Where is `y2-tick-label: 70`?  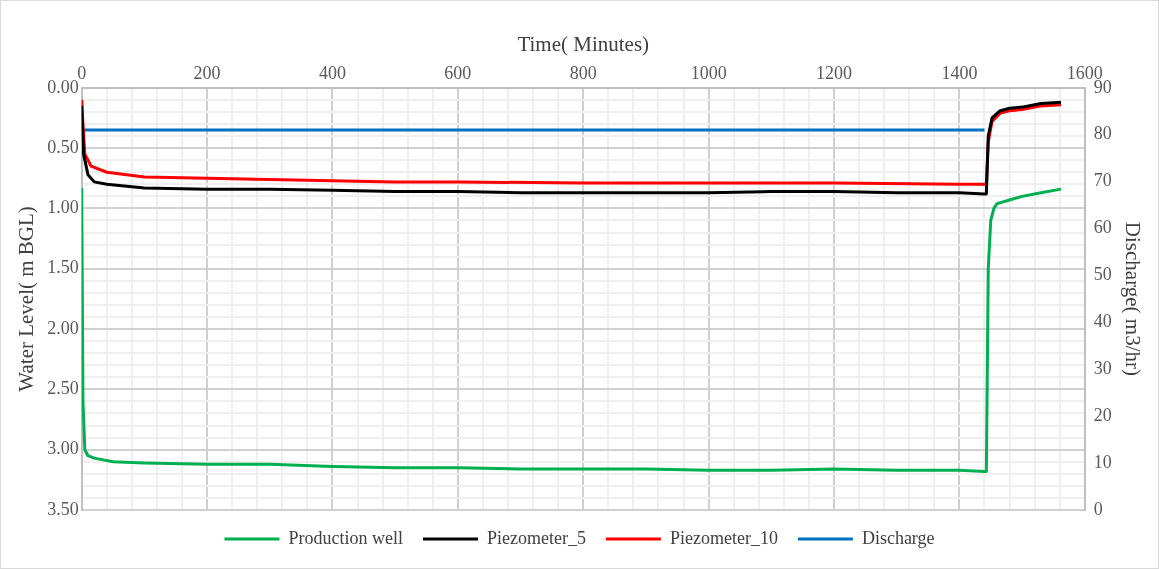 y2-tick-label: 70 is located at coordinates (1102, 180).